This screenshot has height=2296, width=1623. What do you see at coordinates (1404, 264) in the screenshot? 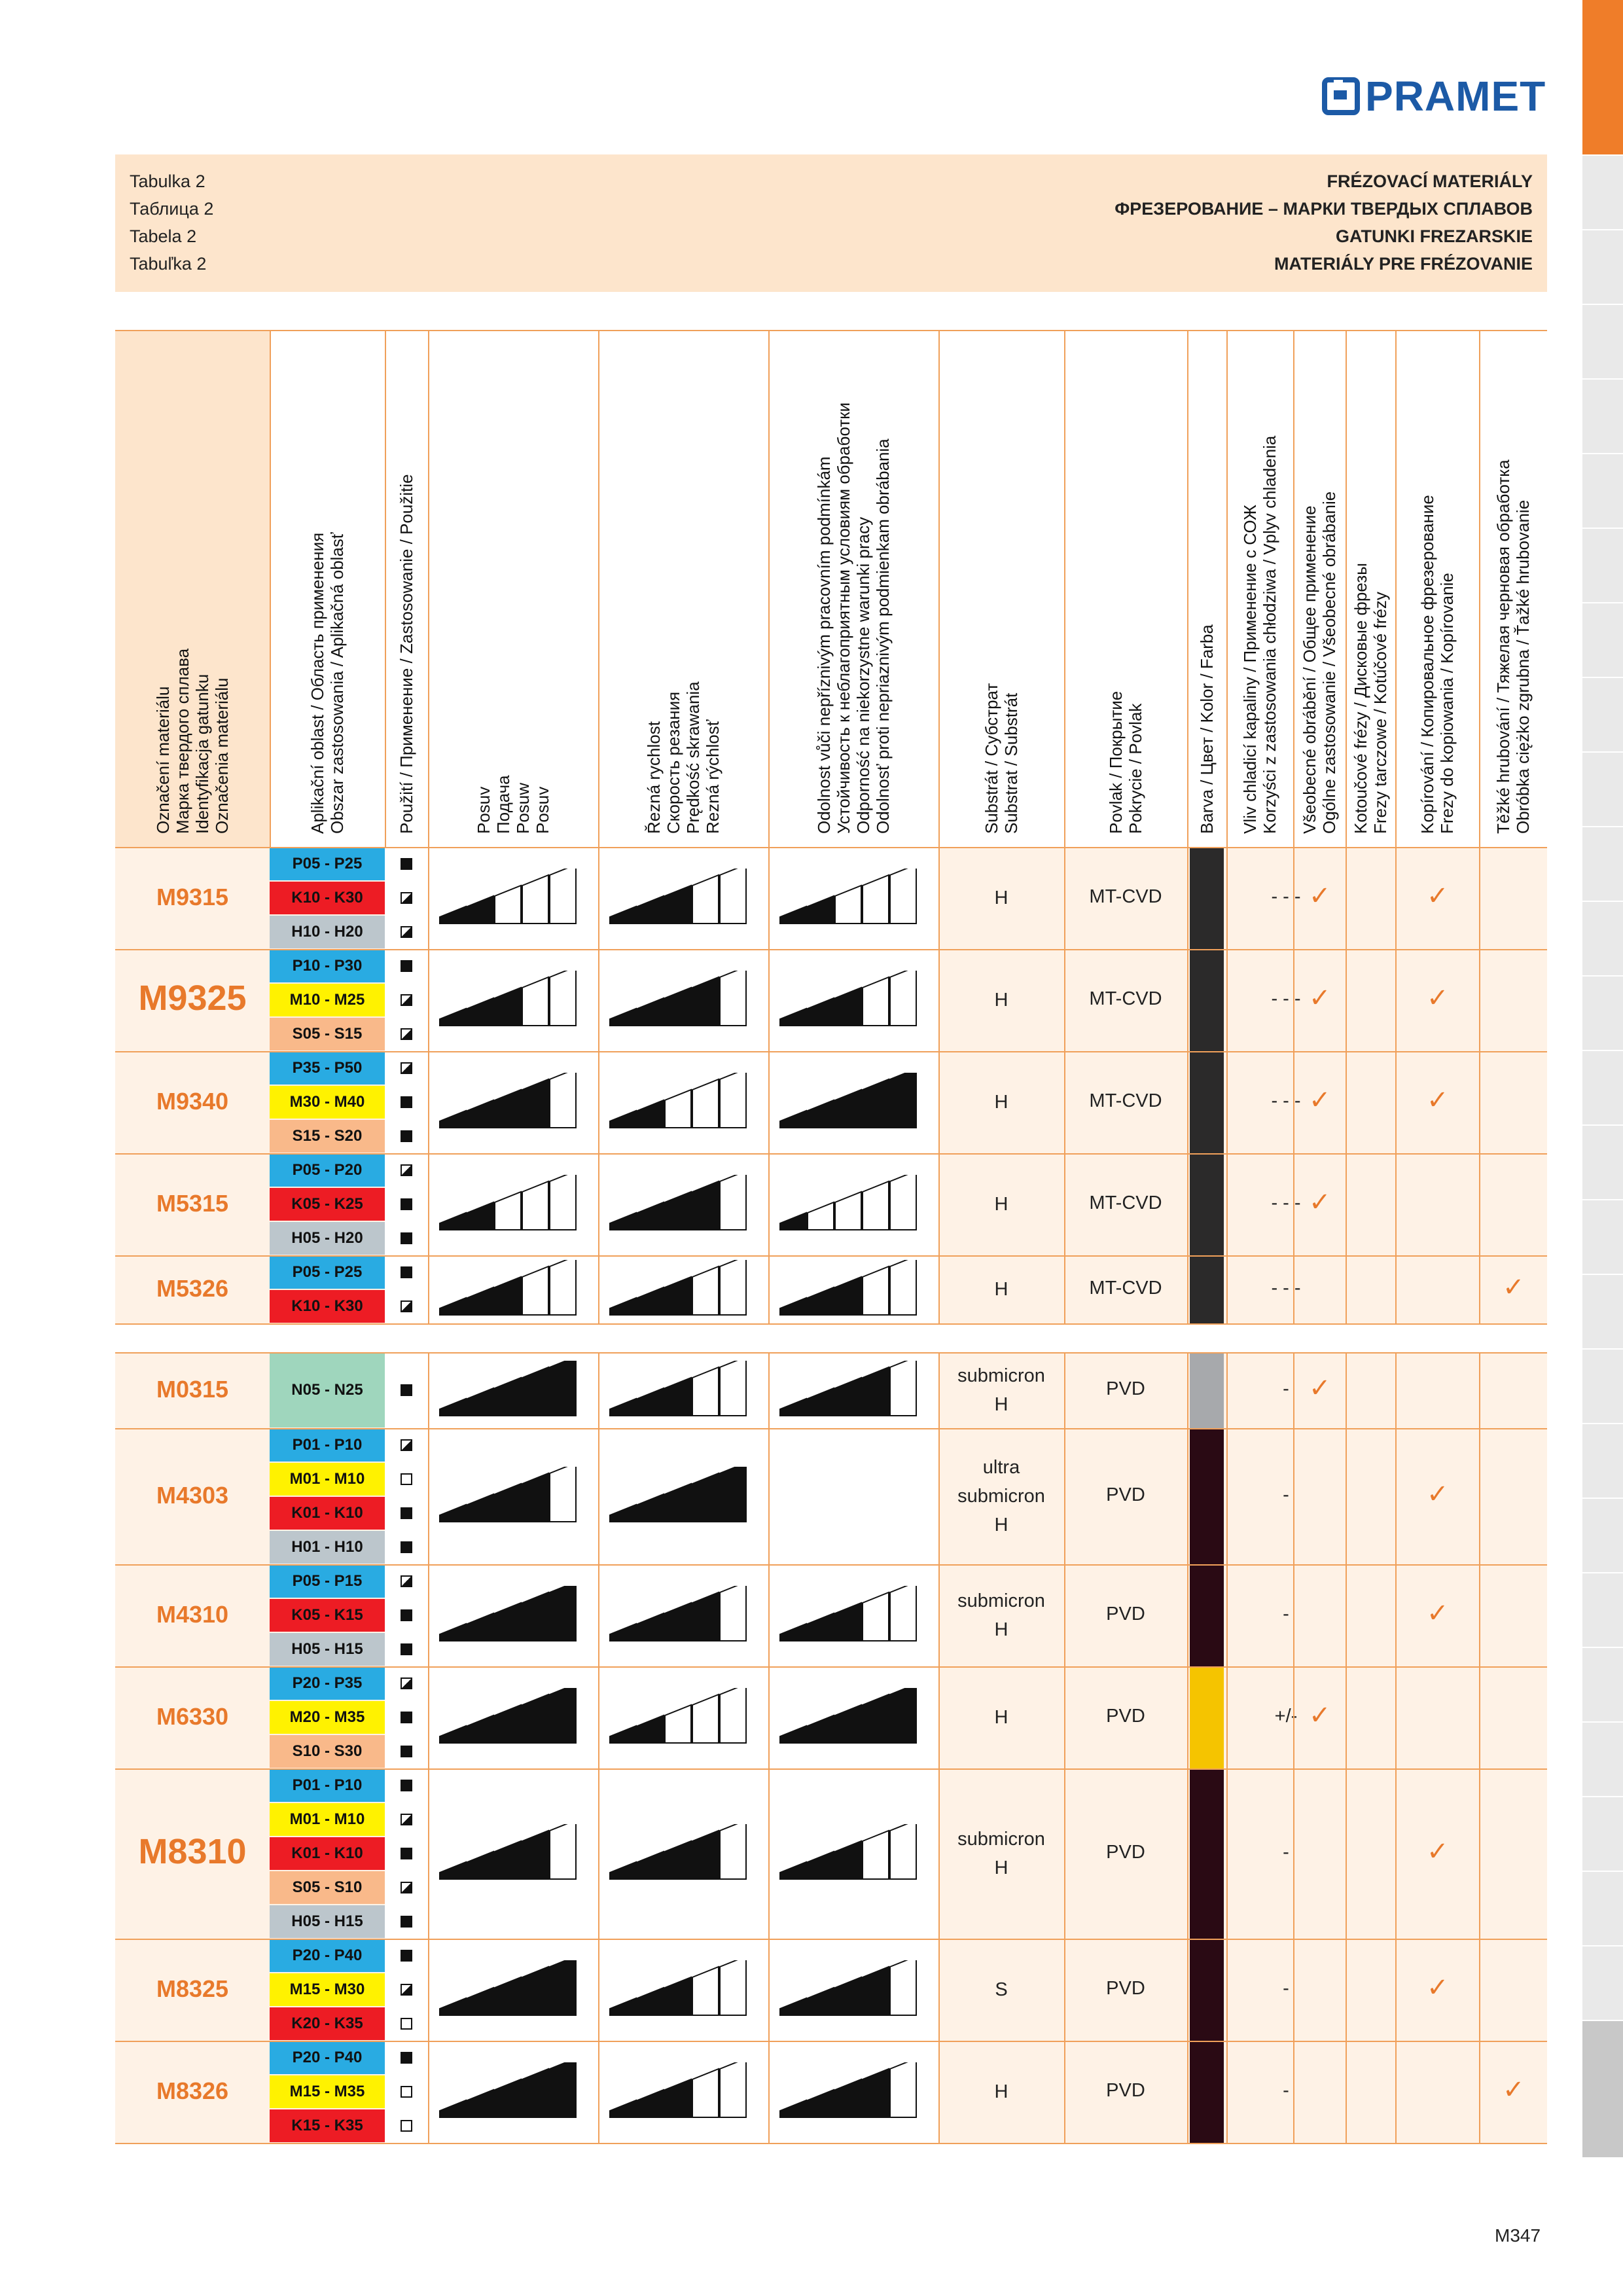
I see `table-title: MATERIÁLY PRE FRÉZOVANIE` at bounding box center [1404, 264].